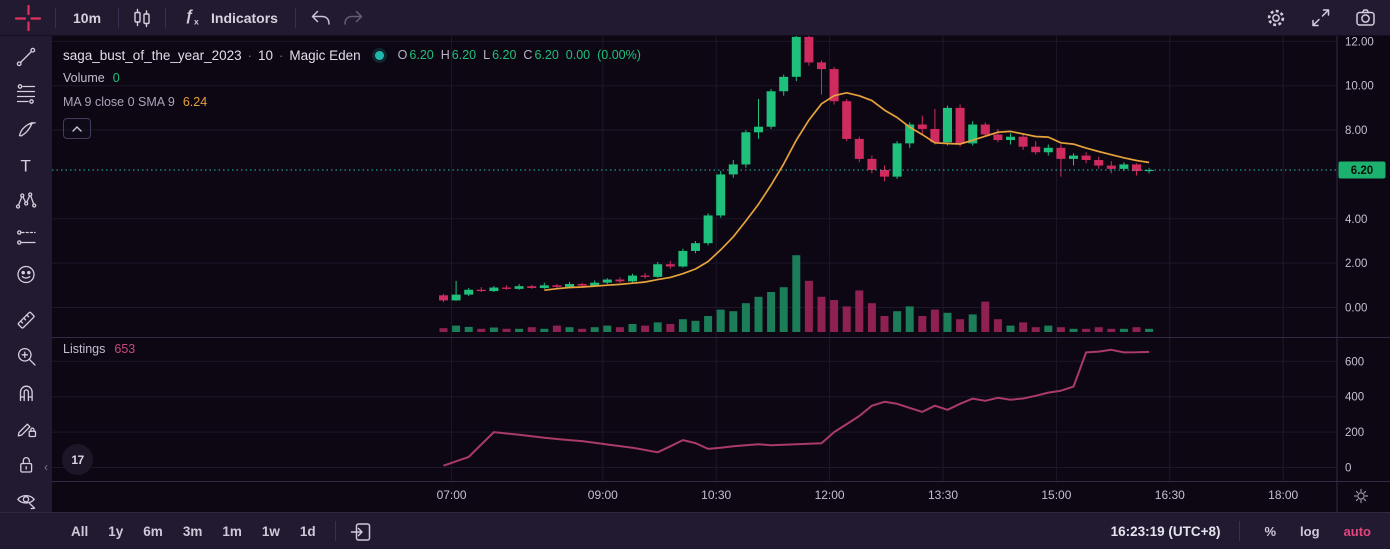 This screenshot has width=1390, height=549. What do you see at coordinates (271, 531) in the screenshot?
I see `range-button-1w: 1w` at bounding box center [271, 531].